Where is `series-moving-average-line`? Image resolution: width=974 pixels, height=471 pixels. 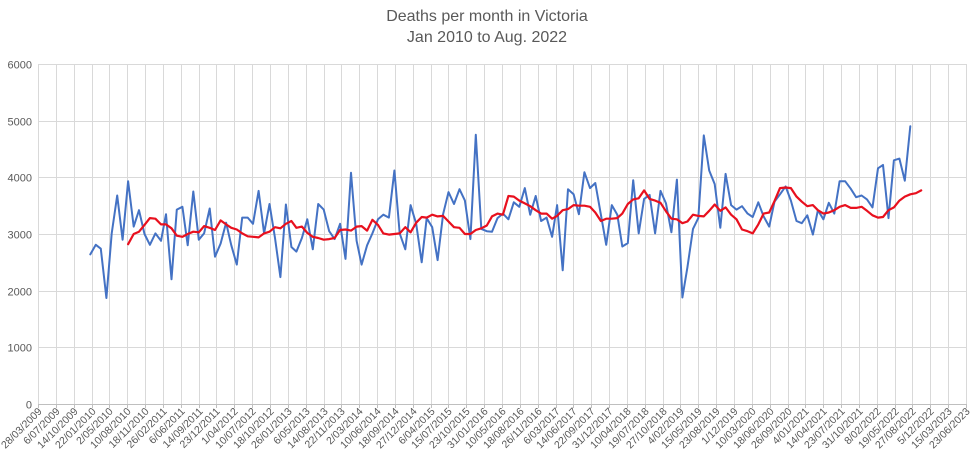 series-moving-average-line is located at coordinates (525, 216).